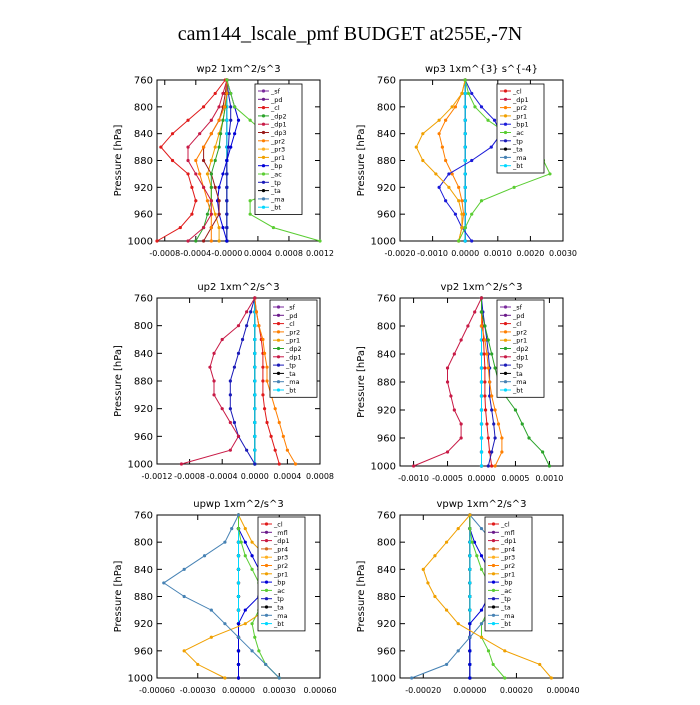 The height and width of the screenshot is (705, 700). What do you see at coordinates (361, 597) in the screenshot?
I see `y-axis-label: Pressure [hPa]` at bounding box center [361, 597].